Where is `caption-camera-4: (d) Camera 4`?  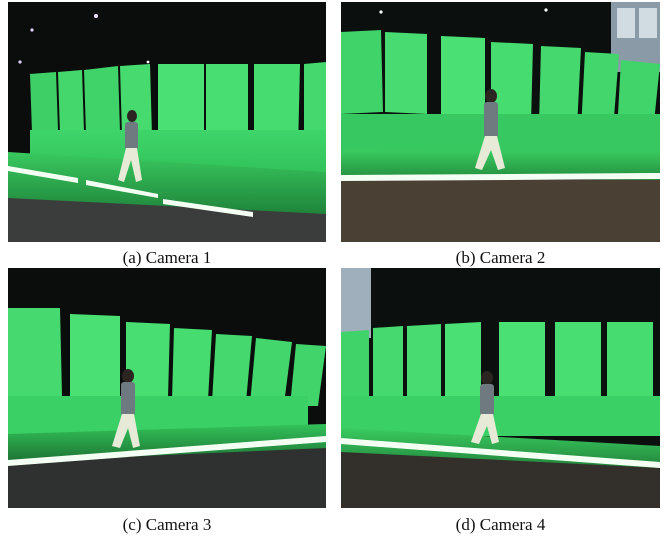
caption-camera-4: (d) Camera 4 is located at coordinates (500, 524).